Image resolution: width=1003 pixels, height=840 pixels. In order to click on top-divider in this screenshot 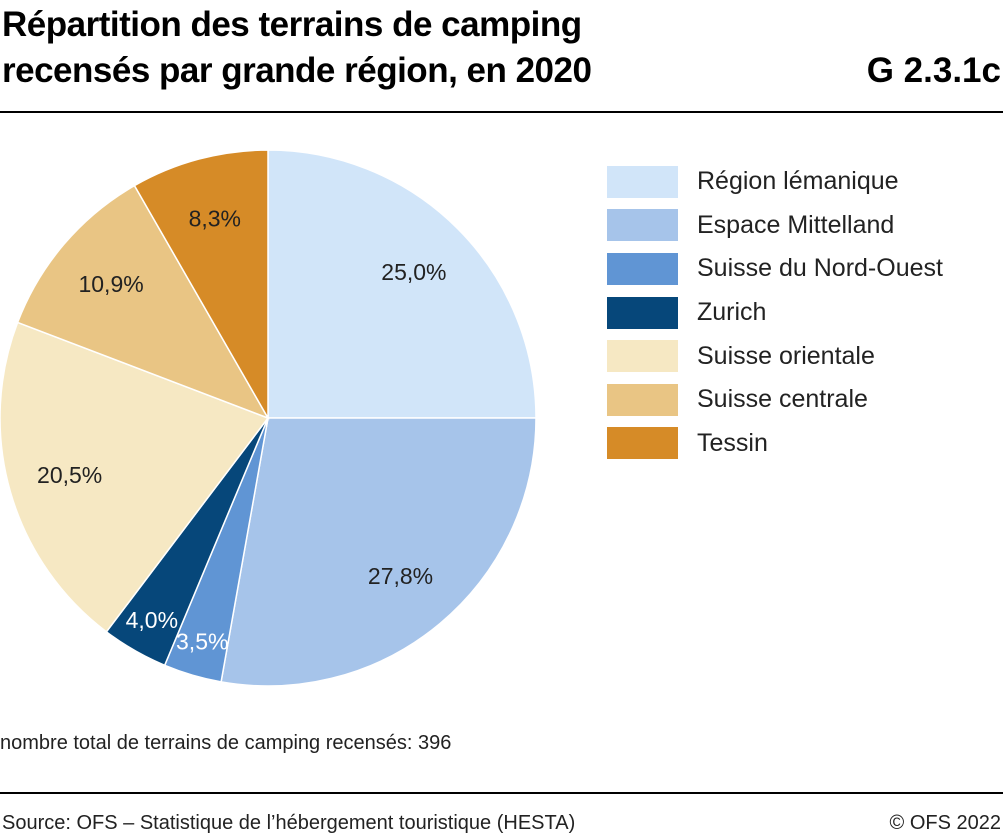, I will do `click(501, 112)`.